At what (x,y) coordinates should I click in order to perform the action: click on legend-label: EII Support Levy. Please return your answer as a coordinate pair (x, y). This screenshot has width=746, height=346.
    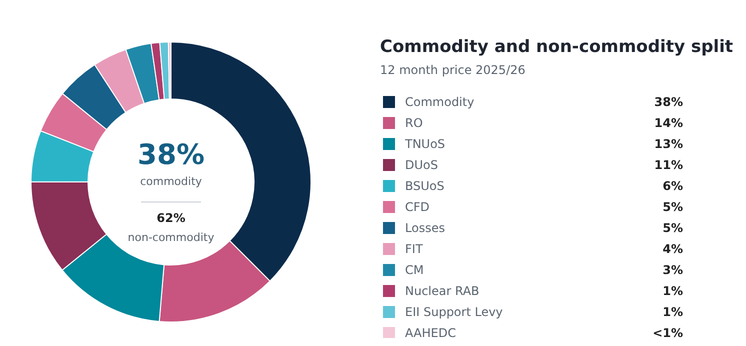
    Looking at the image, I should click on (454, 312).